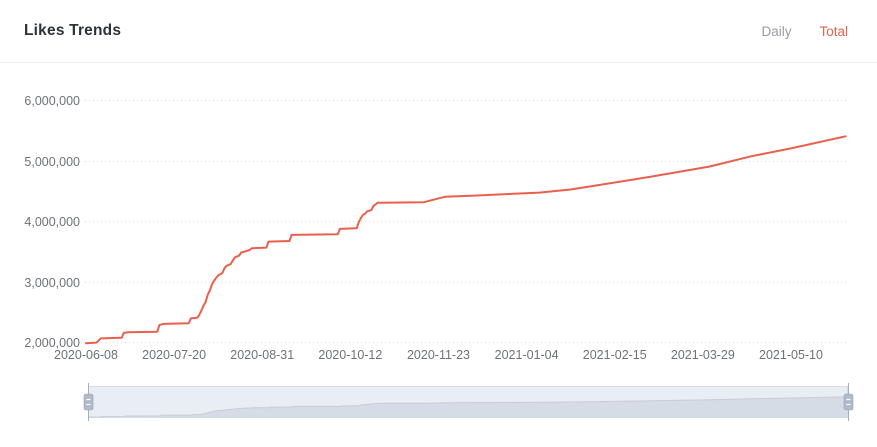 This screenshot has width=877, height=447. Describe the element at coordinates (52, 343) in the screenshot. I see `y-axis-label: 2,000,000` at that location.